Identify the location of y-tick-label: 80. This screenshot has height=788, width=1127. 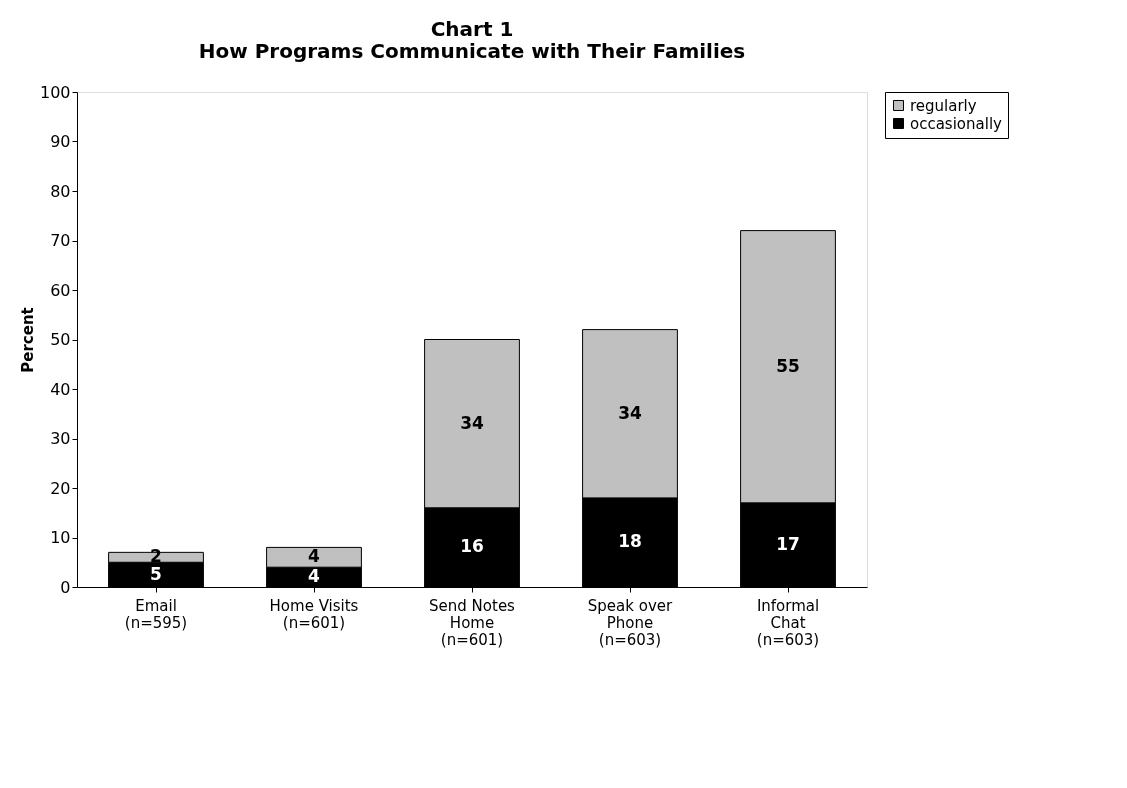
(60, 191).